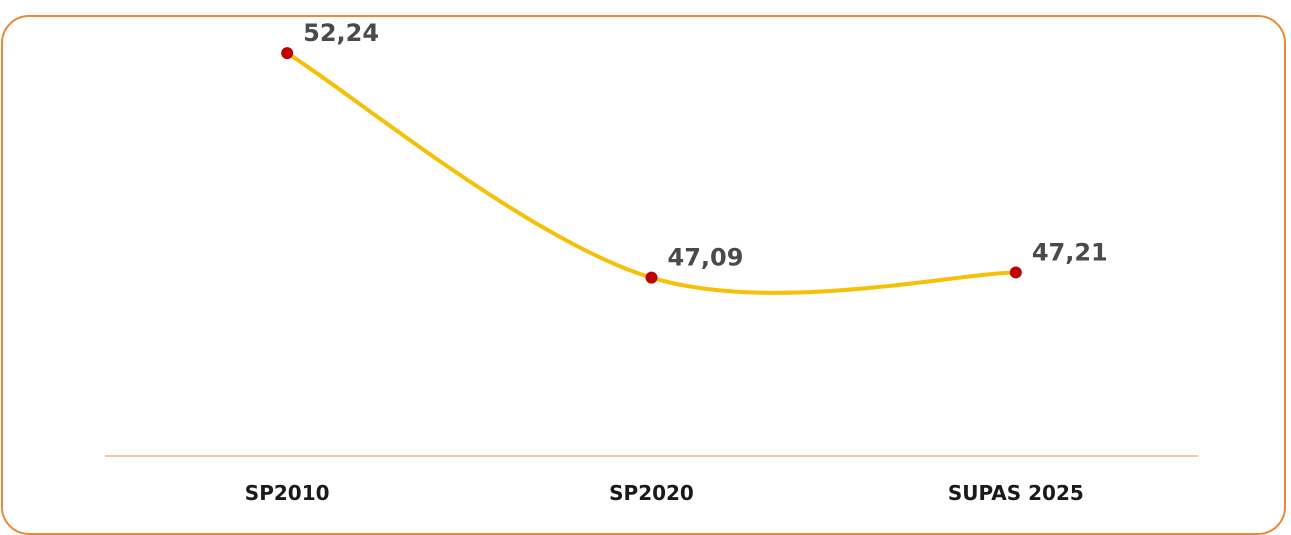 Image resolution: width=1291 pixels, height=535 pixels. Describe the element at coordinates (651, 493) in the screenshot. I see `category-tick-label: SP2020` at that location.